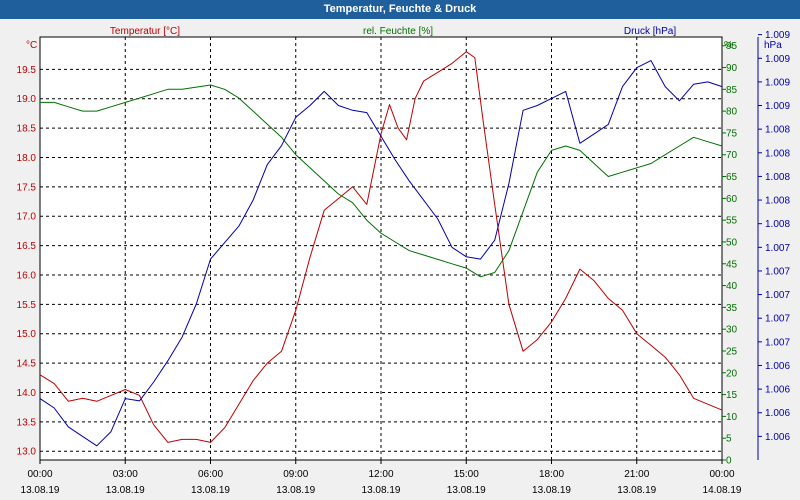 This screenshot has height=500, width=800. Describe the element at coordinates (27, 99) in the screenshot. I see `left-tick-label: 19.0` at that location.